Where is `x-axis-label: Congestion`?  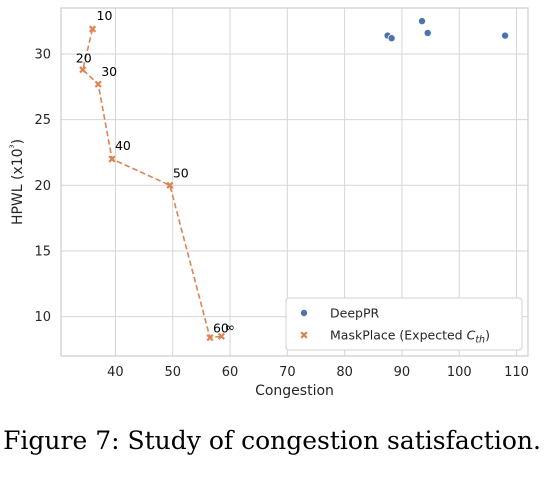
x-axis-label: Congestion is located at coordinates (294, 391).